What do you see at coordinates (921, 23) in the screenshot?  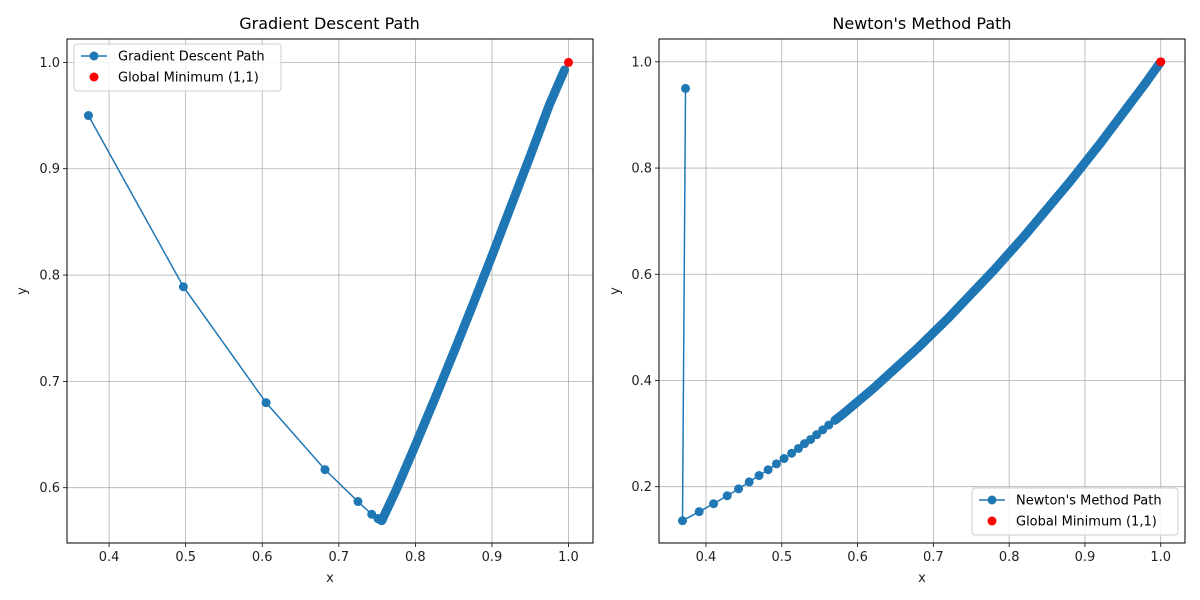 I see `chart-title: Newton's Method Path` at bounding box center [921, 23].